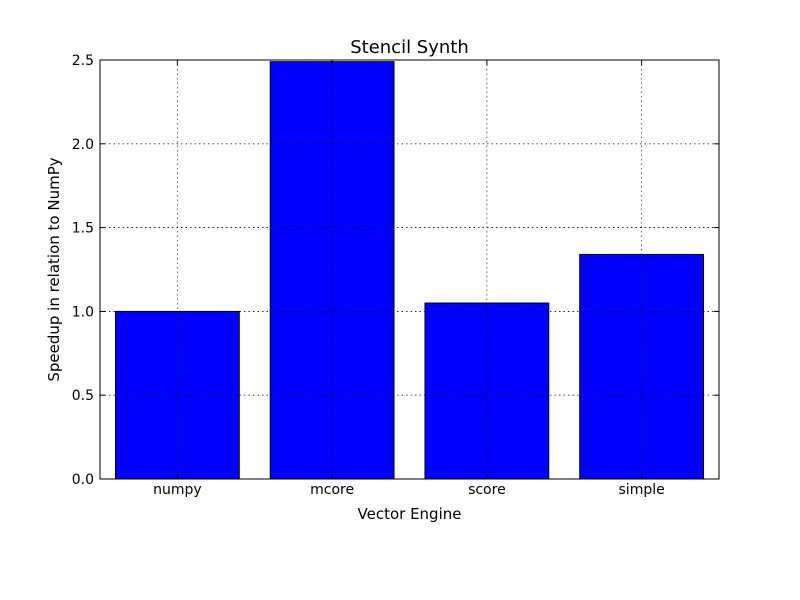  Describe the element at coordinates (83, 480) in the screenshot. I see `y-tick-label: 0.0` at that location.